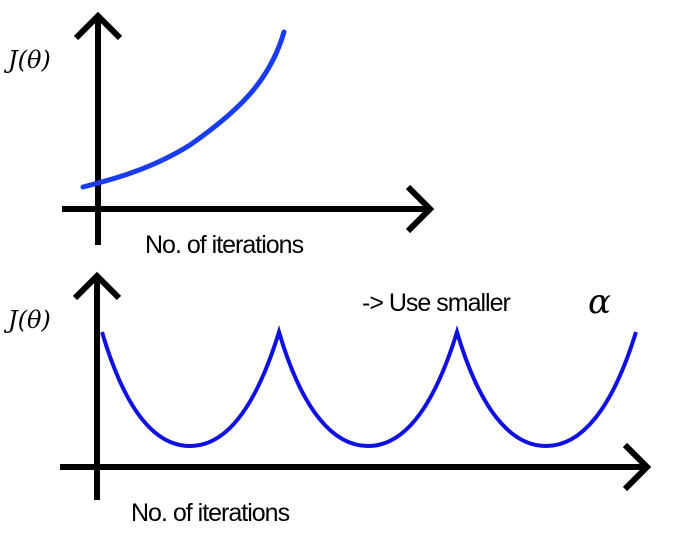  I want to click on top-y-label: J(θ), so click(27, 60).